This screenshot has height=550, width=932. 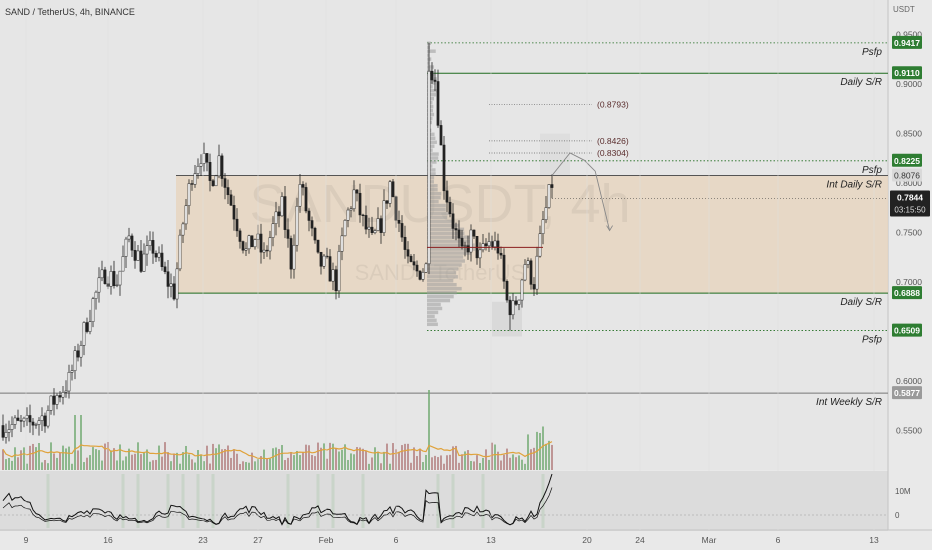 I want to click on time-tick-label: 23, so click(x=203, y=540).